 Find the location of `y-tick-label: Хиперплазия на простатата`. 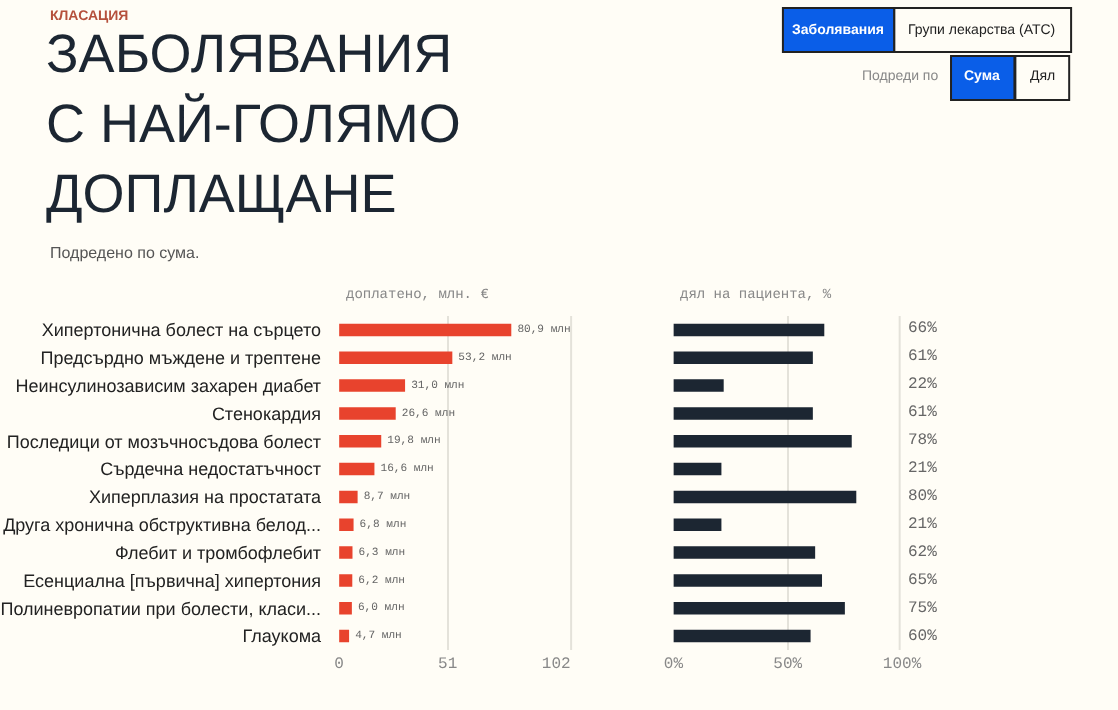

y-tick-label: Хиперплазия на простатата is located at coordinates (205, 497).